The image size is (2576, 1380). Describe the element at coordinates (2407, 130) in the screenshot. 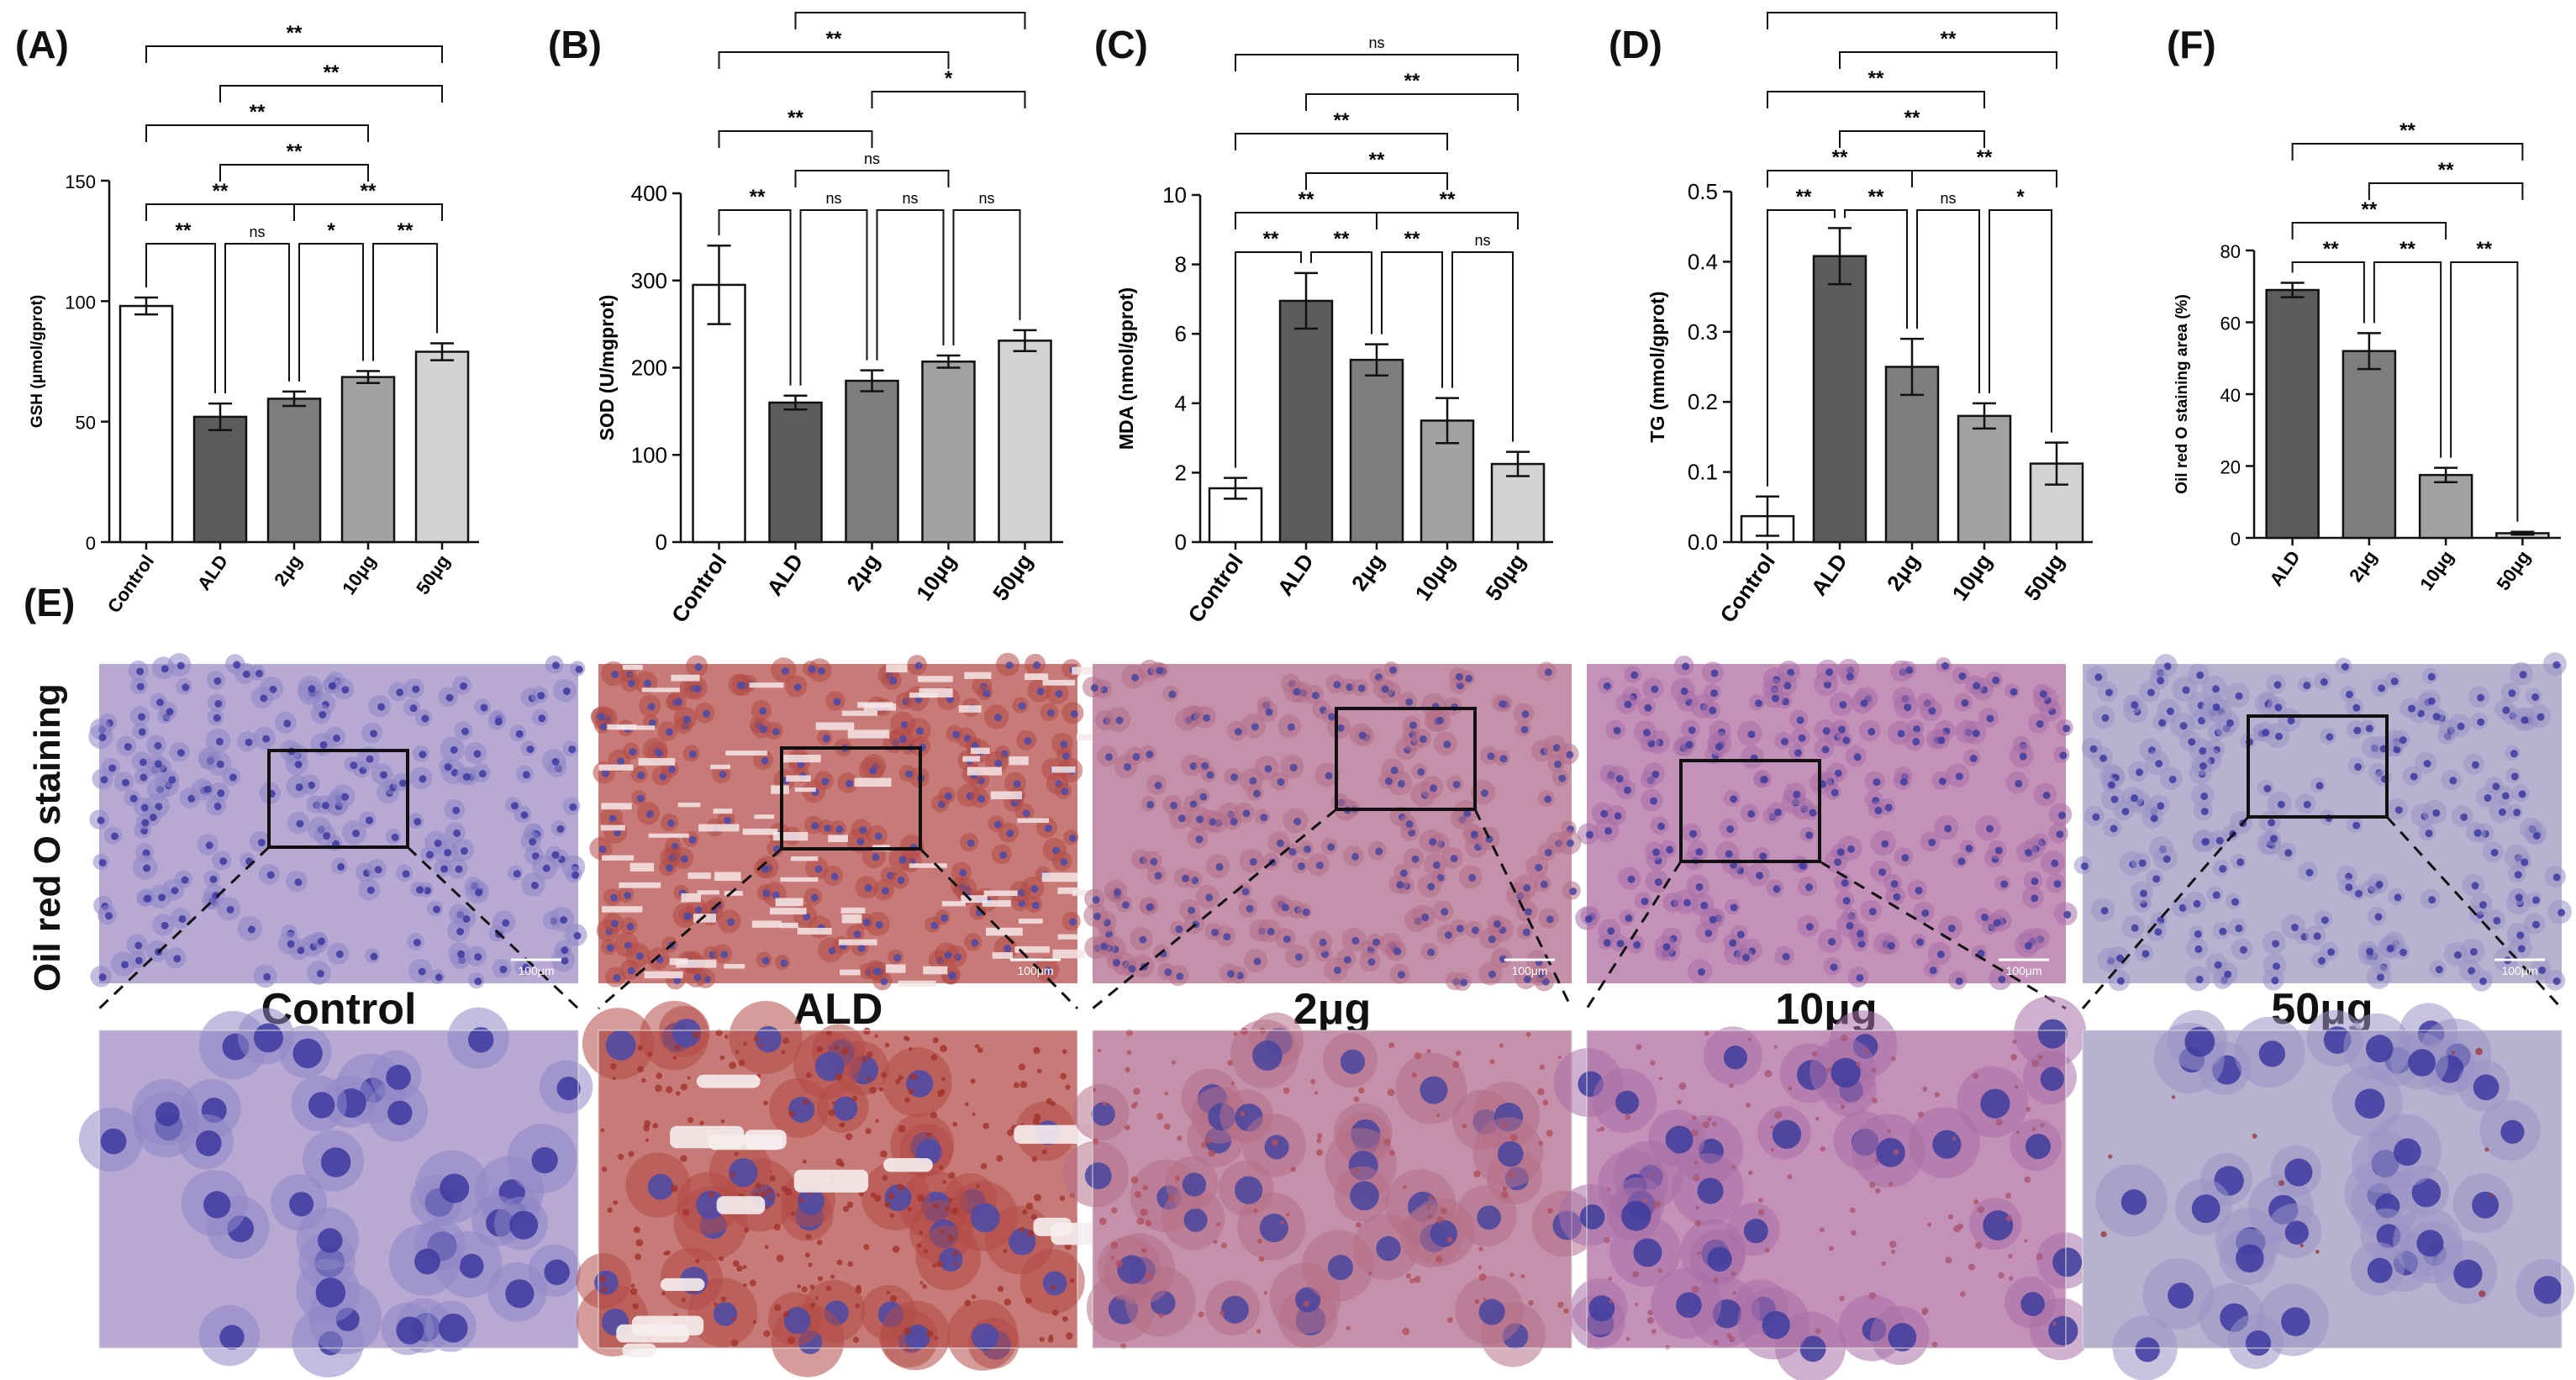

I see `significance-label: **` at that location.